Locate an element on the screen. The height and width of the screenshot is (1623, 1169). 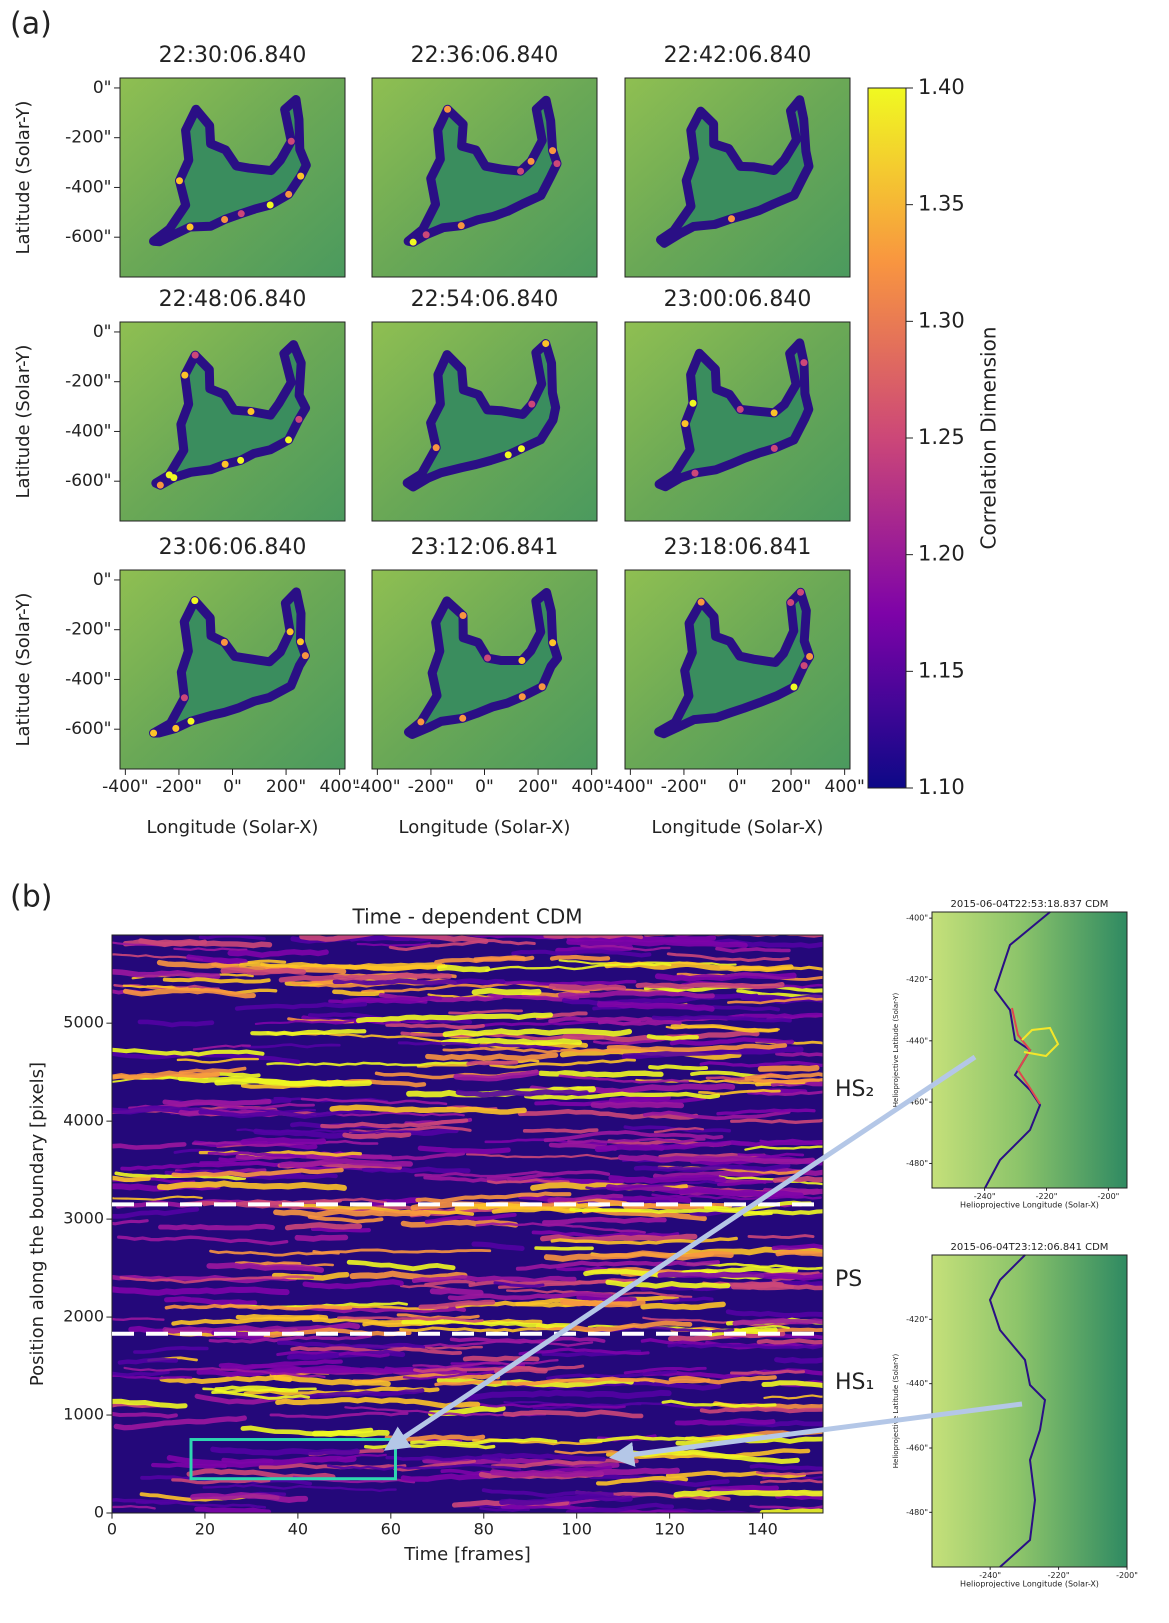
boundary-line is located at coordinates (1017, 1411).